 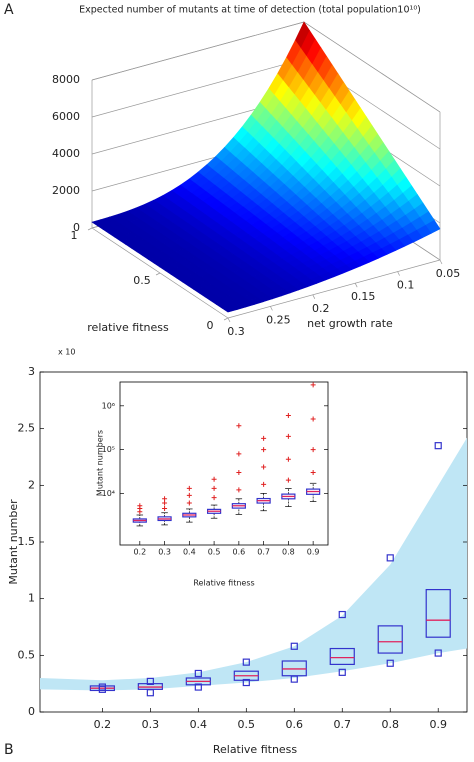 What do you see at coordinates (334, 289) in the screenshot?
I see `frame-edge` at bounding box center [334, 289].